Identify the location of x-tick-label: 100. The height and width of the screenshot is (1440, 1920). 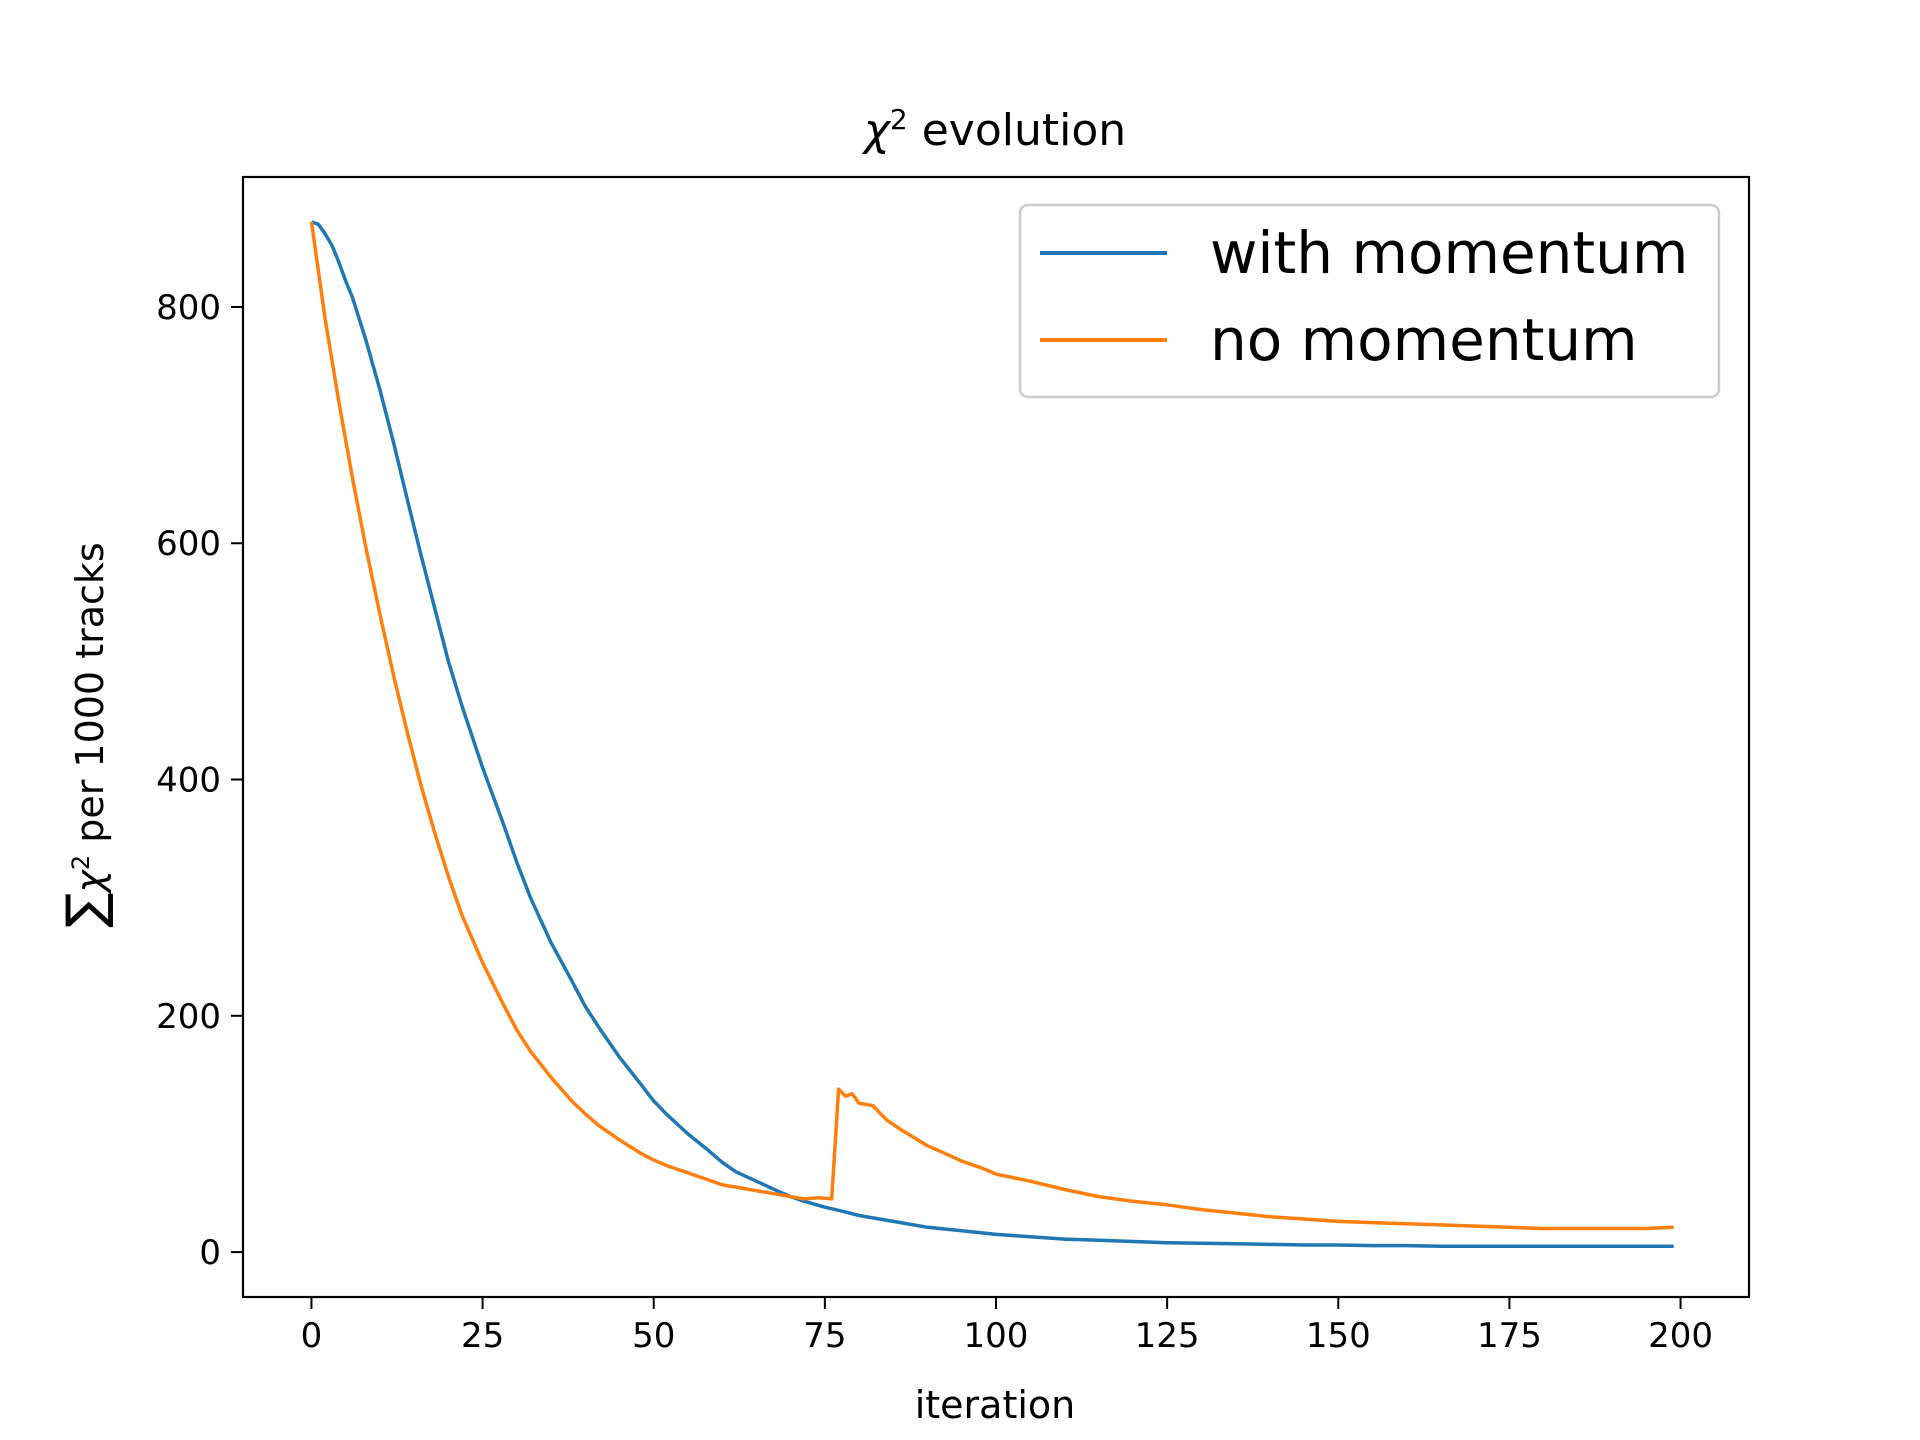
(996, 1336).